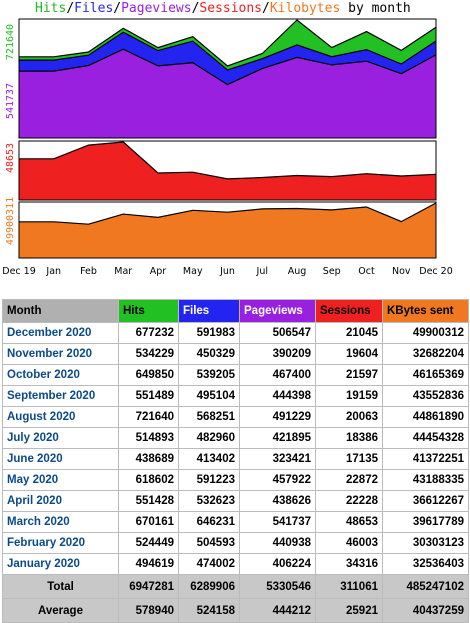  Describe the element at coordinates (10, 158) in the screenshot. I see `y-label-sessions-max: 48653` at that location.